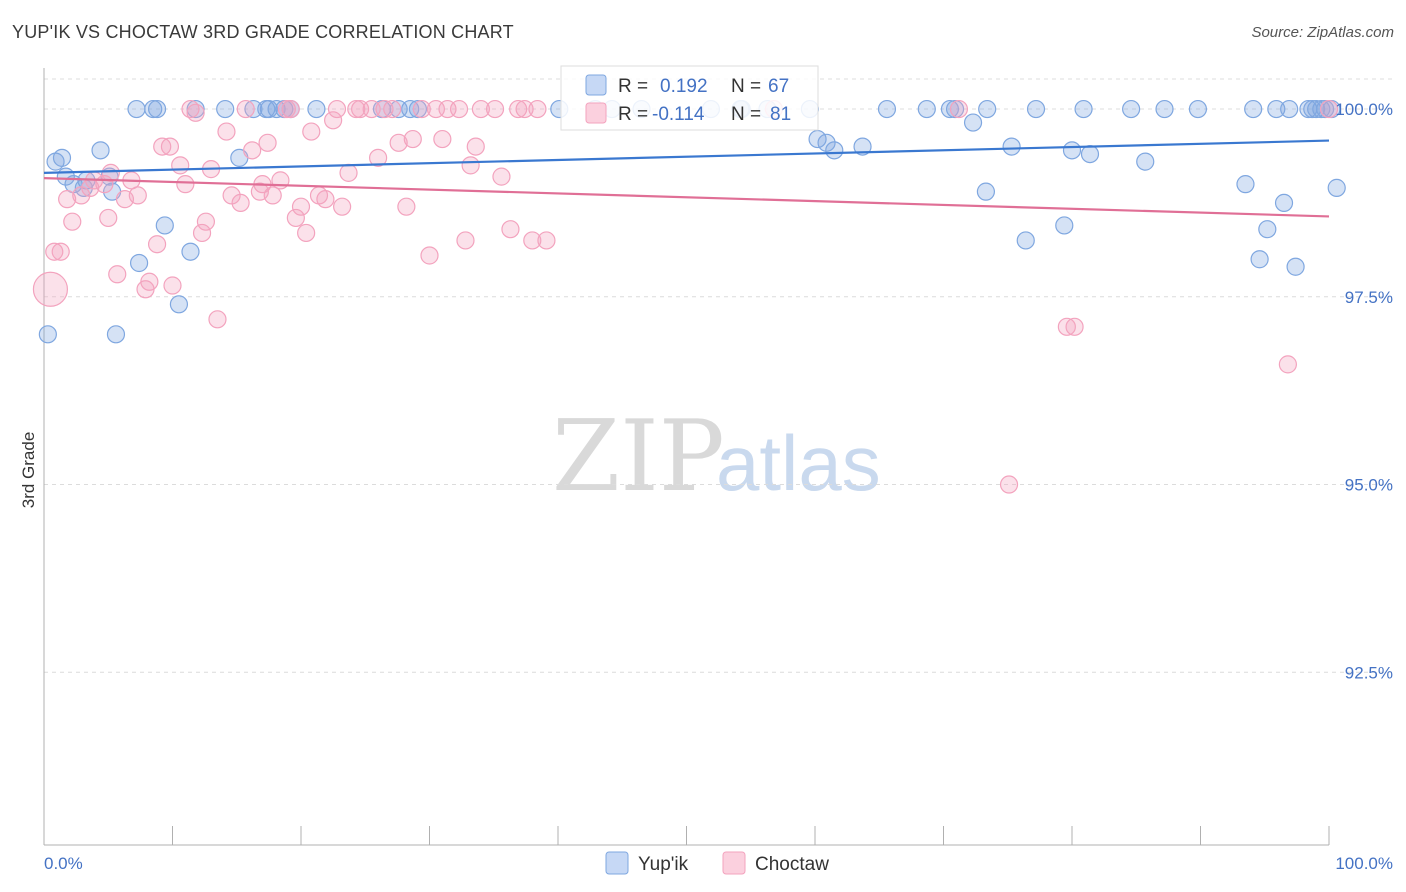 The height and width of the screenshot is (892, 1406). What do you see at coordinates (746, 86) in the screenshot?
I see `legend-n-label-yupik: N =` at bounding box center [746, 86].